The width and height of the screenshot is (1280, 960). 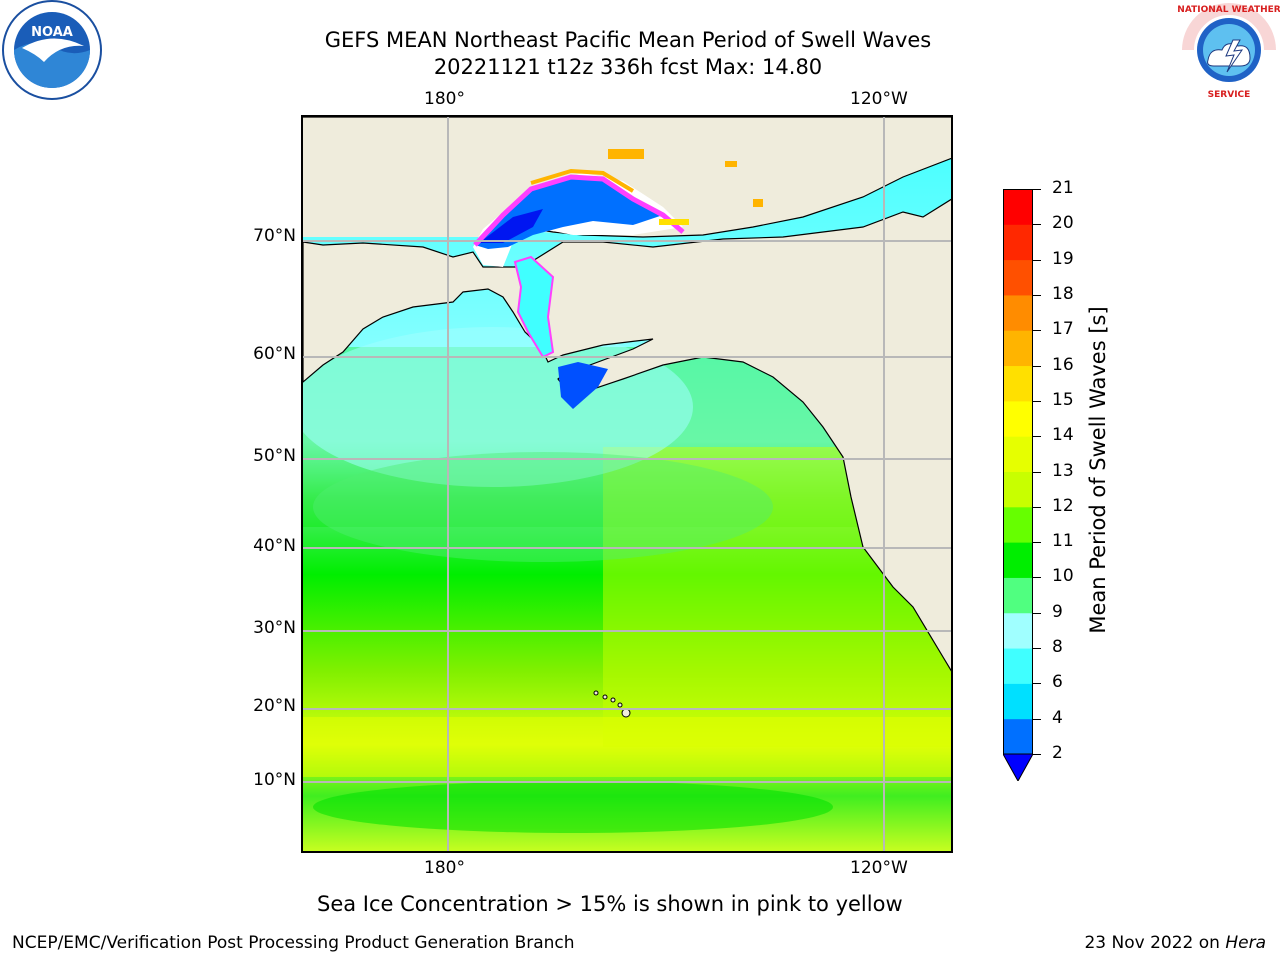 I want to click on colorbar-tick-label: 17, so click(x=1063, y=329).